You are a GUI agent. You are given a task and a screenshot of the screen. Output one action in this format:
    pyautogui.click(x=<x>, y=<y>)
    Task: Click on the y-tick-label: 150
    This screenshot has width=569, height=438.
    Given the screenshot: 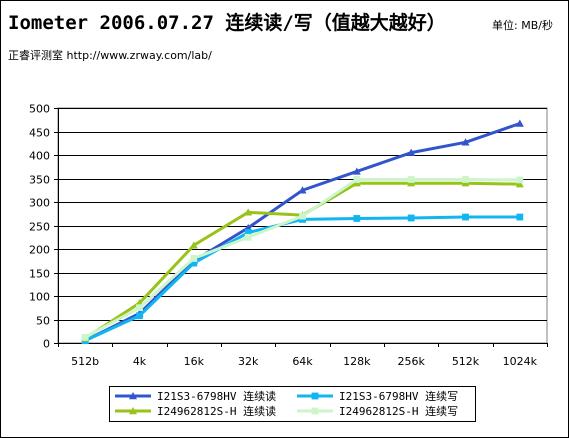 What is the action you would take?
    pyautogui.click(x=39, y=274)
    